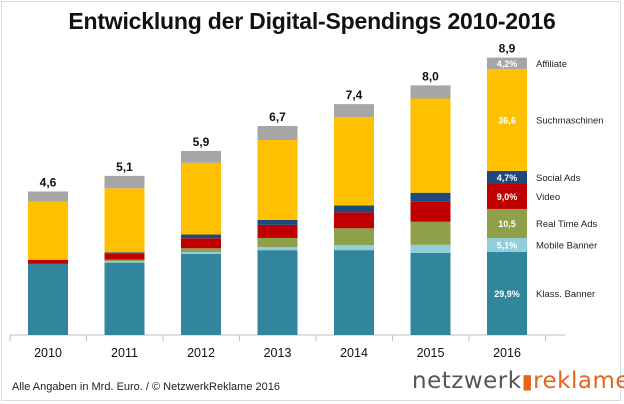  Describe the element at coordinates (430, 76) in the screenshot. I see `total-label: 8,0` at that location.